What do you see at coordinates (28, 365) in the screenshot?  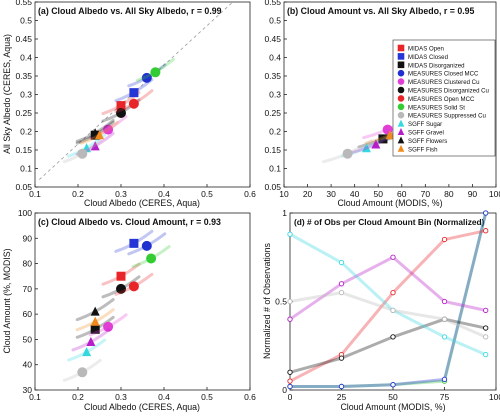 I see `panel-c-y-tick-label: 40` at bounding box center [28, 365].